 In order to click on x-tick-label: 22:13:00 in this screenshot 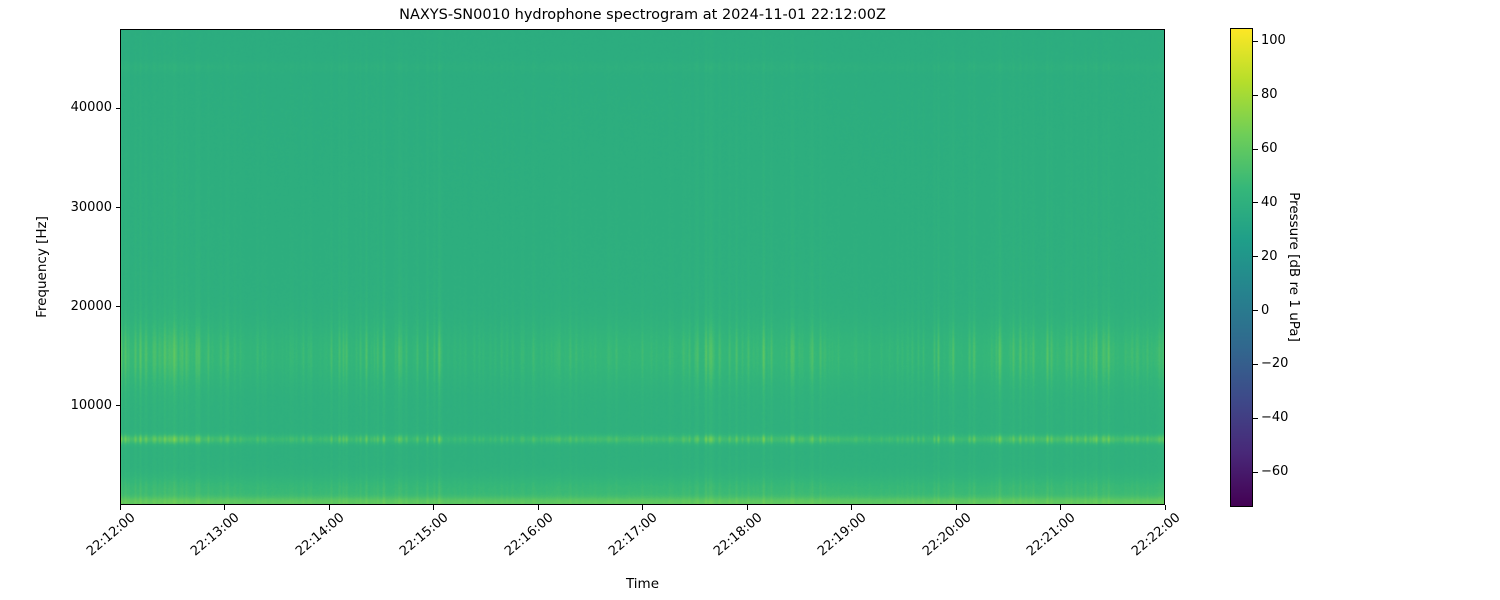, I will do `click(215, 535)`.